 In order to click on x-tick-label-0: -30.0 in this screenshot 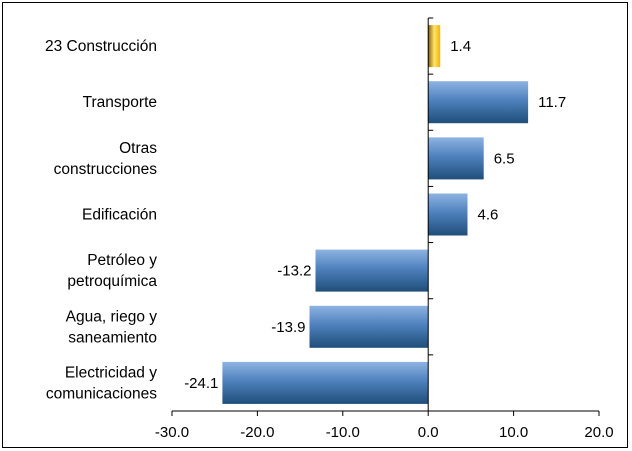, I will do `click(172, 432)`.